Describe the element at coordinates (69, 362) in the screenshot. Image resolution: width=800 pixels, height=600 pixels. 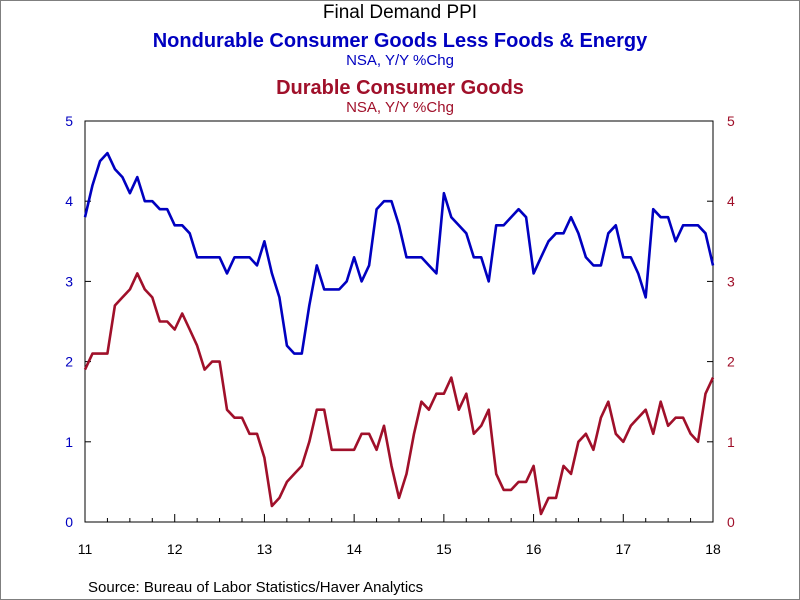
I see `y-tick-label-left: 2` at that location.